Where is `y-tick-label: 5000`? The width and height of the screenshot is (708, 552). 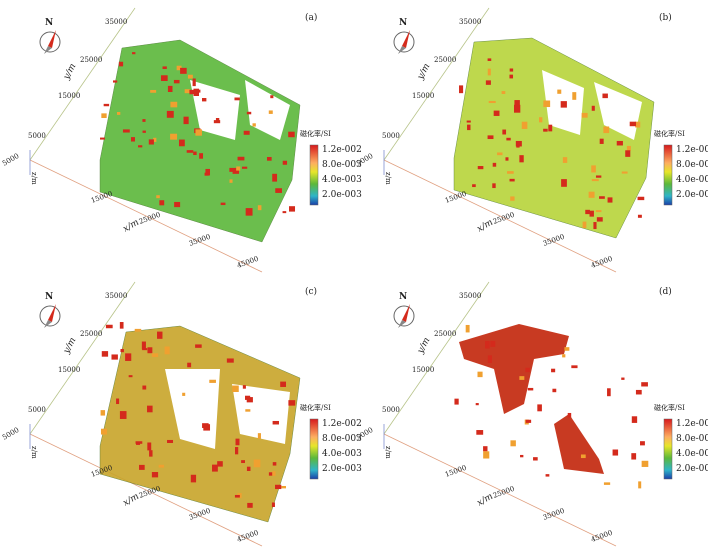
y-tick-label: 5000 is located at coordinates (37, 410).